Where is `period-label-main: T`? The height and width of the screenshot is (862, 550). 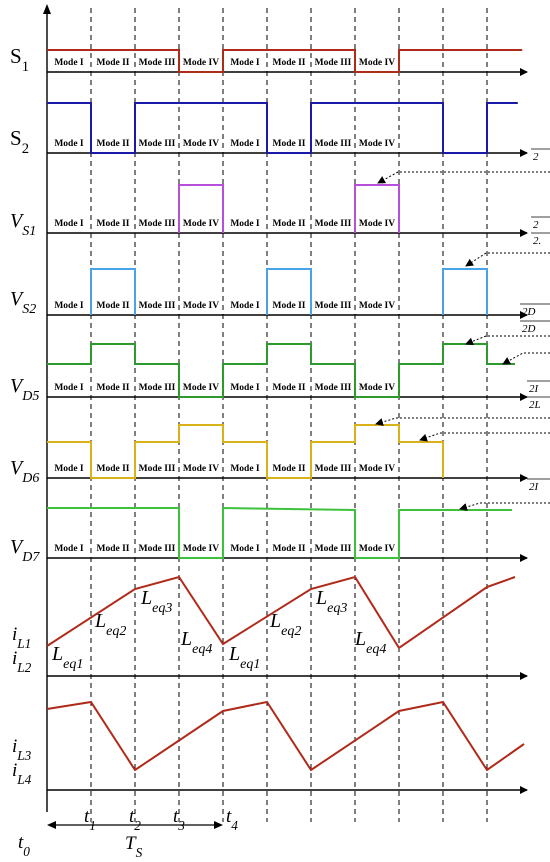
period-label-main: T is located at coordinates (131, 843).